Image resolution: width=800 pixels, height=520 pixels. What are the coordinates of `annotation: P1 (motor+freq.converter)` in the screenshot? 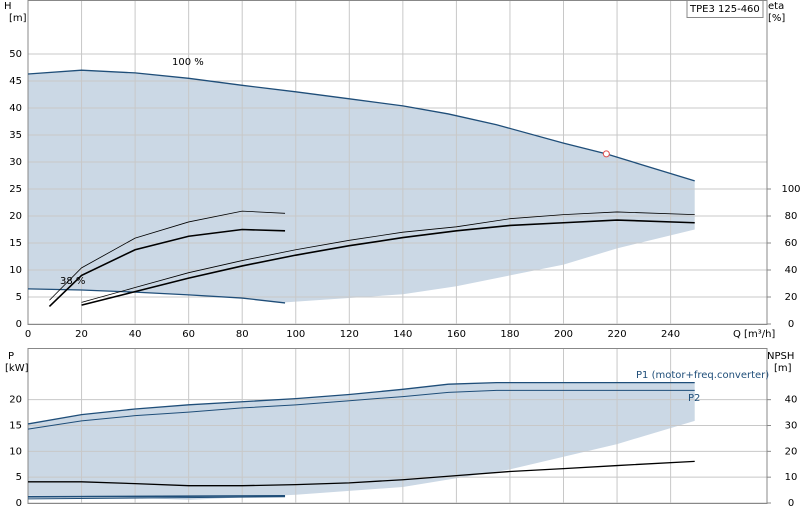 It's located at (702, 375).